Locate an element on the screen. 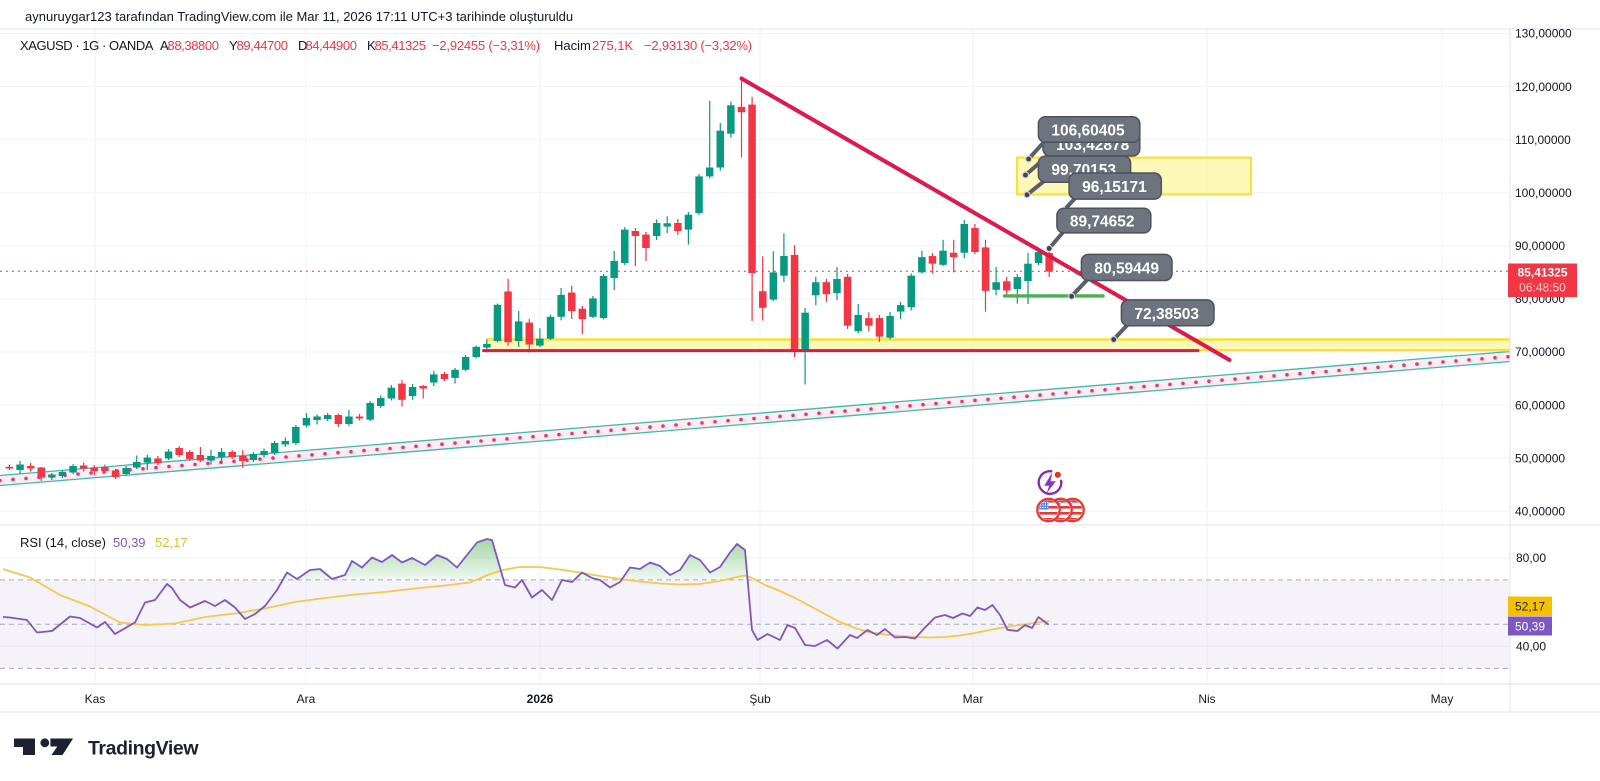 This screenshot has height=781, width=1600. svg-text: 96,15171 is located at coordinates (1114, 187).